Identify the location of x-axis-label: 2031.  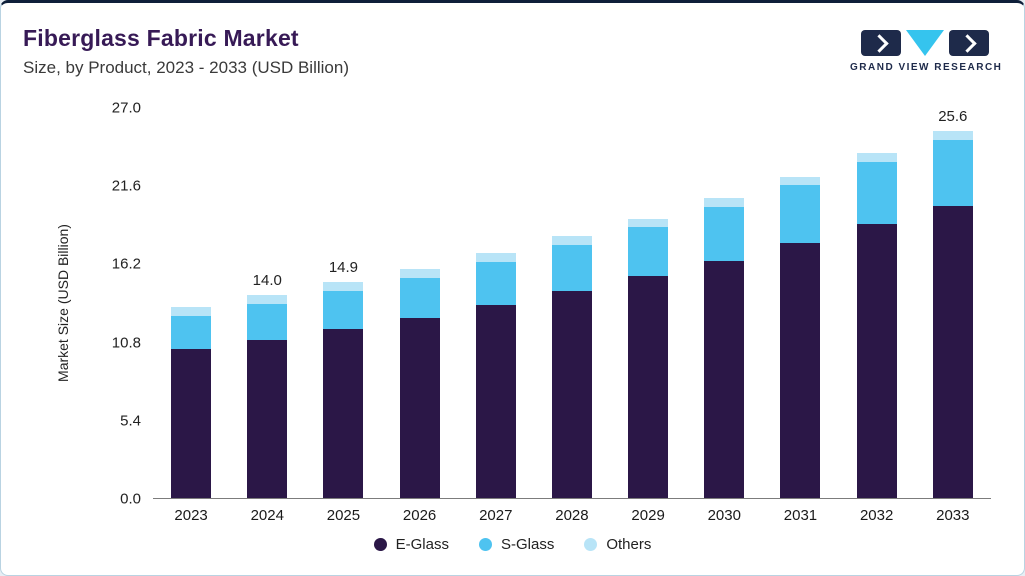
(800, 515).